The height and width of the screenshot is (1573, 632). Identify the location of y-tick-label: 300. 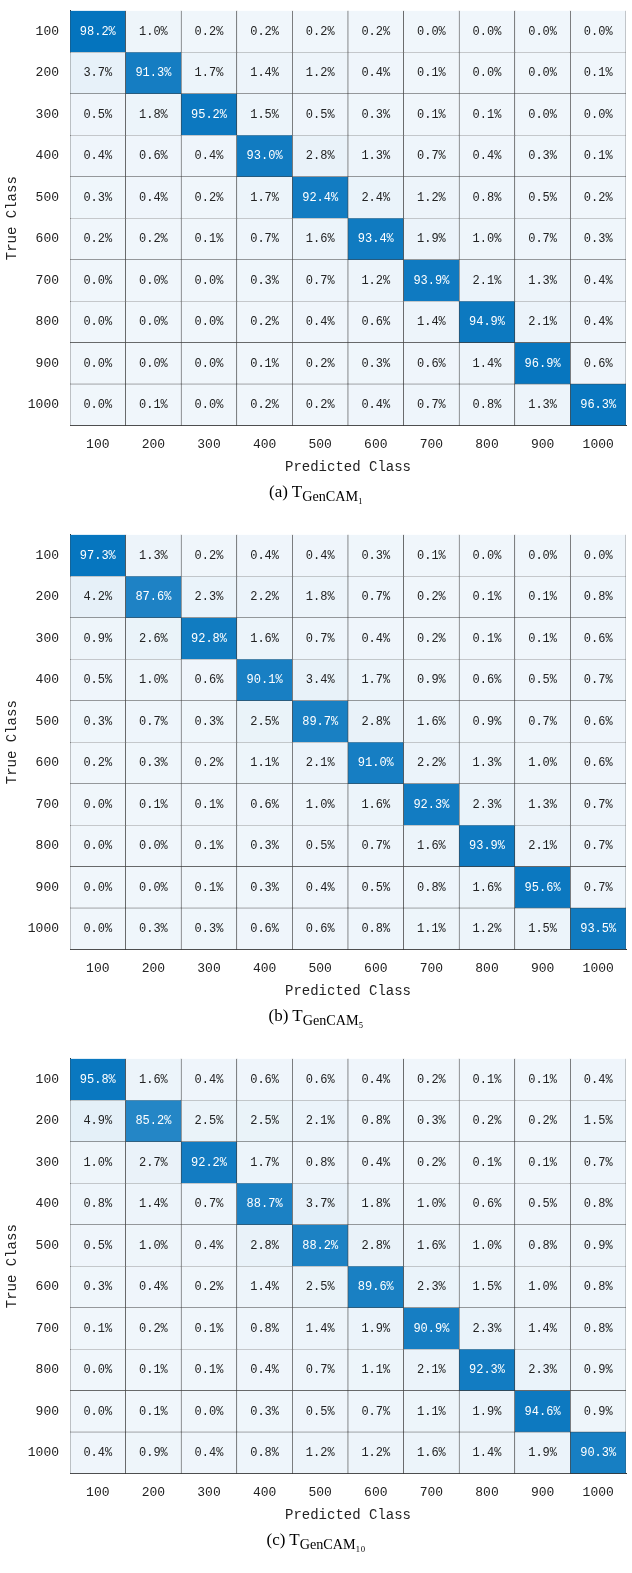
(47, 638).